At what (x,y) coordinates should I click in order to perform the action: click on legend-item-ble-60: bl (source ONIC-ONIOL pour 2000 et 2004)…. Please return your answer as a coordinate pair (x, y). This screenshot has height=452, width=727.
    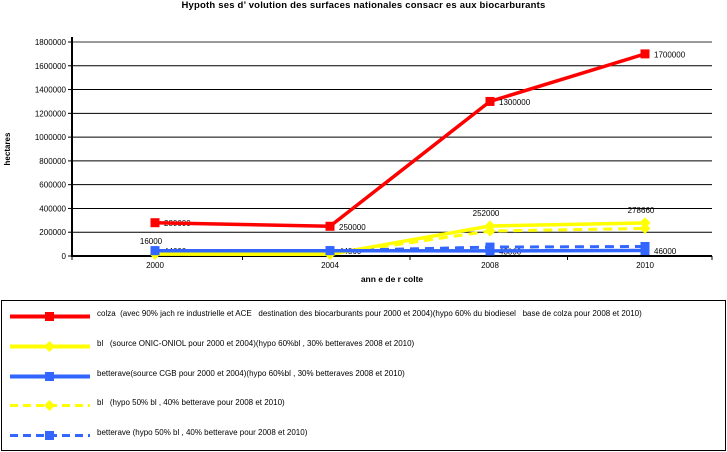
    Looking at the image, I should click on (364, 346).